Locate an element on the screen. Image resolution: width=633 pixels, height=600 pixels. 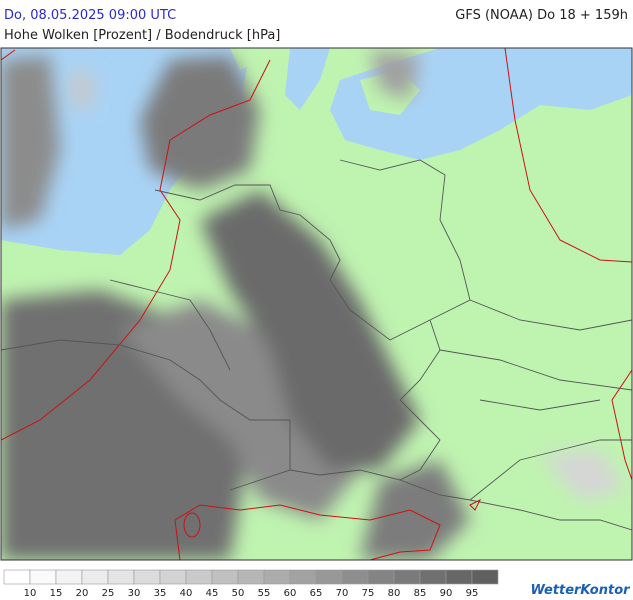
model-run: GFS (NOAA) Do 18 + 159h is located at coordinates (541, 15).